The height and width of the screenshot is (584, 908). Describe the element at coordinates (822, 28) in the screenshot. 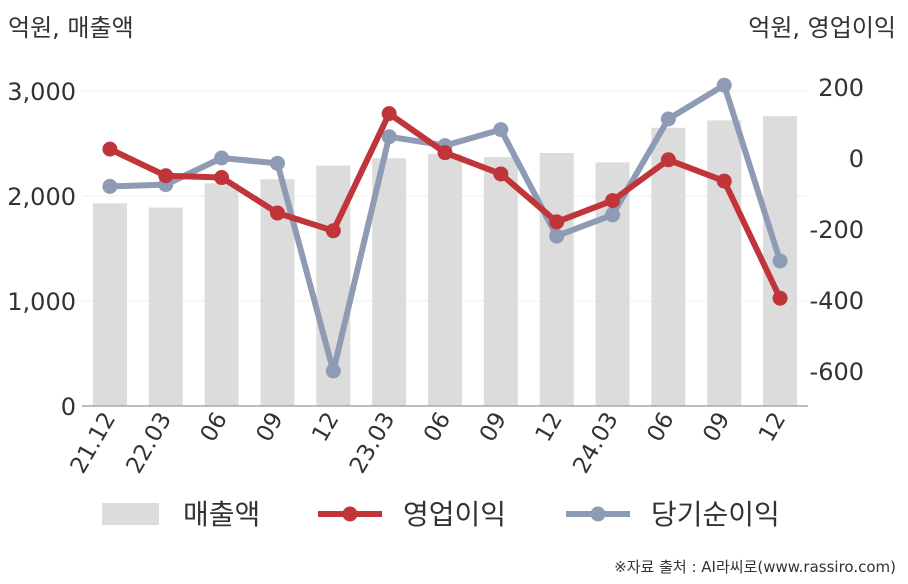

I see `right-unit-label: 억원, 영업이익` at that location.